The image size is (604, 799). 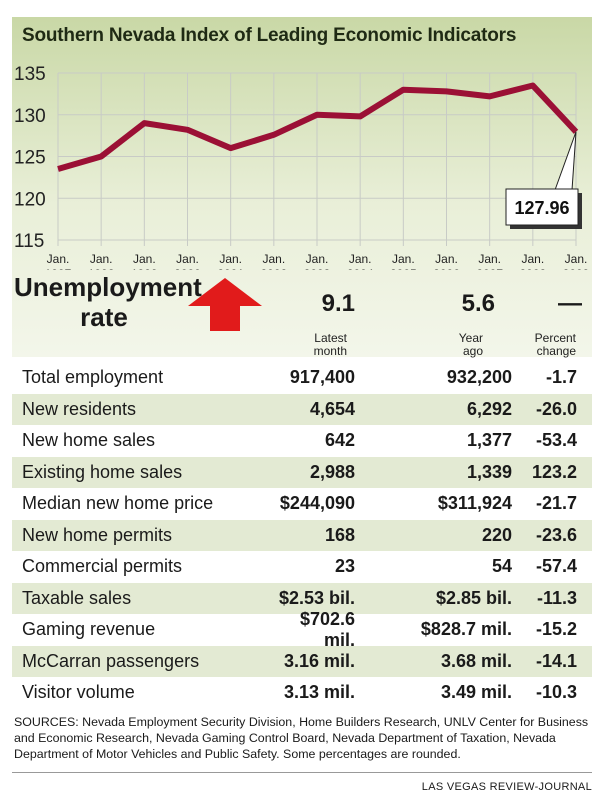 I want to click on row-label: Existing home sales, so click(x=102, y=471).